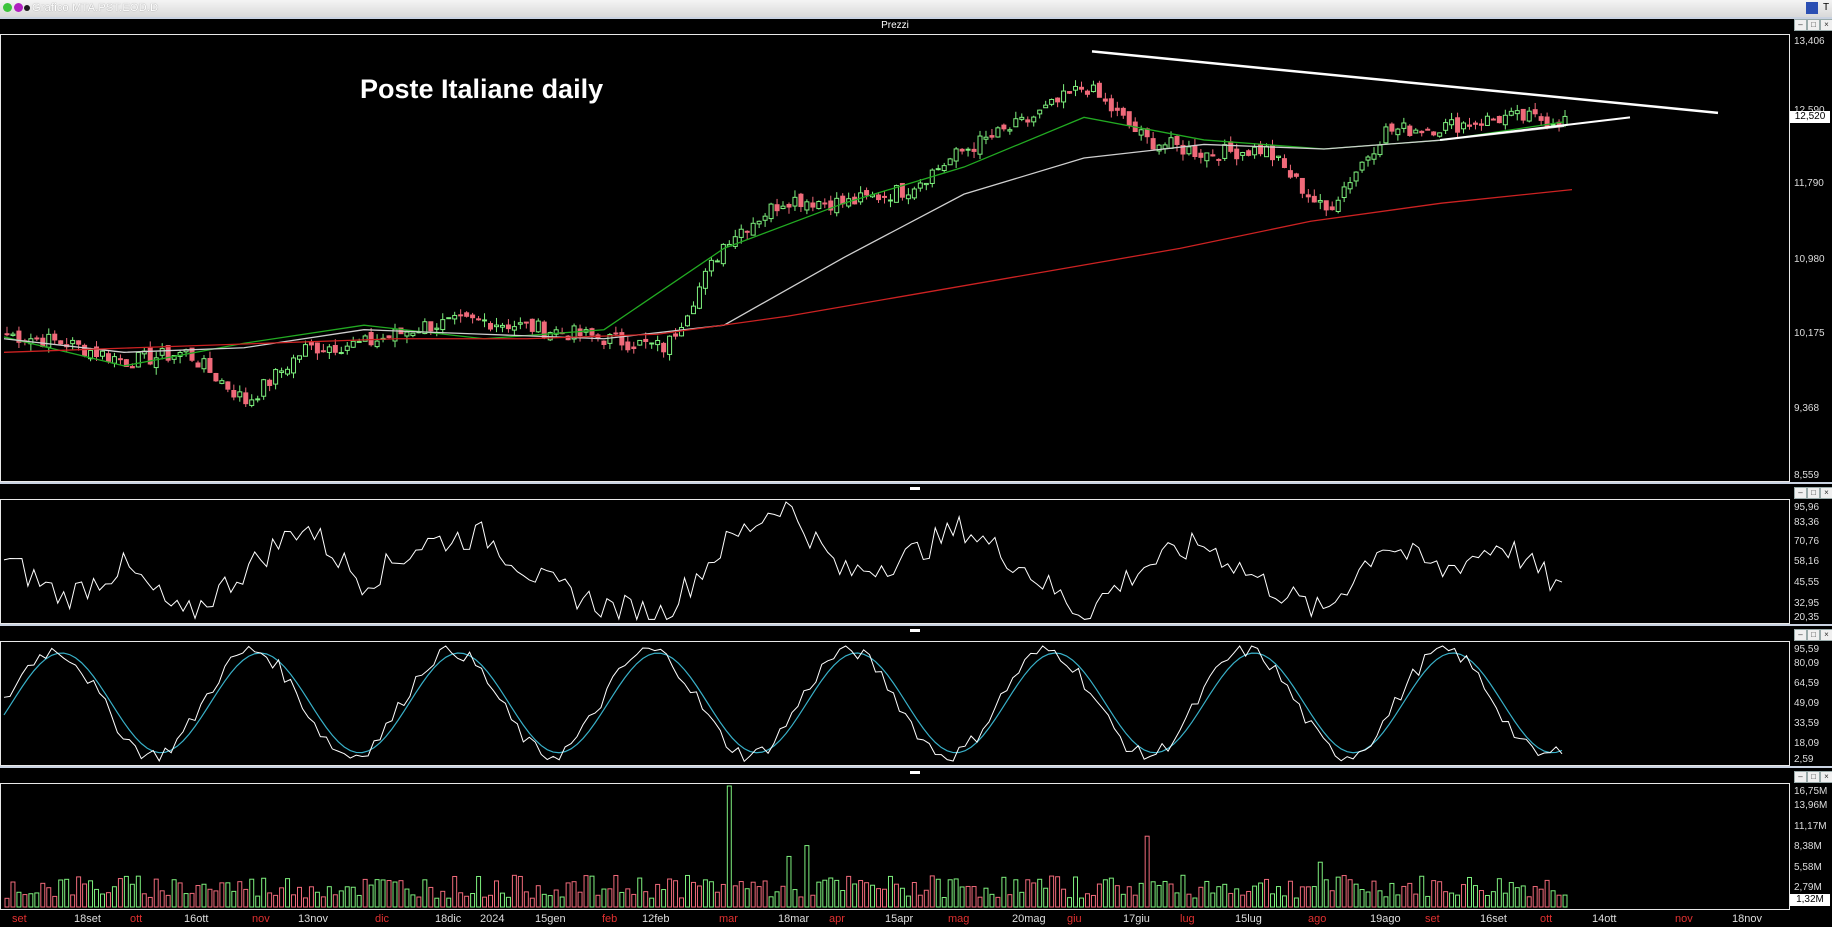 The image size is (1832, 927). What do you see at coordinates (1826, 635) in the screenshot?
I see `stoch-close-button: ×` at bounding box center [1826, 635].